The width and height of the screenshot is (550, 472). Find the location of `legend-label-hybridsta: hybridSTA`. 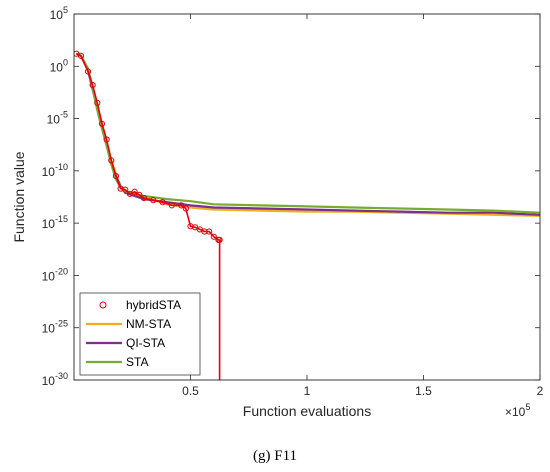

legend-label-hybridsta: hybridSTA is located at coordinates (153, 305).